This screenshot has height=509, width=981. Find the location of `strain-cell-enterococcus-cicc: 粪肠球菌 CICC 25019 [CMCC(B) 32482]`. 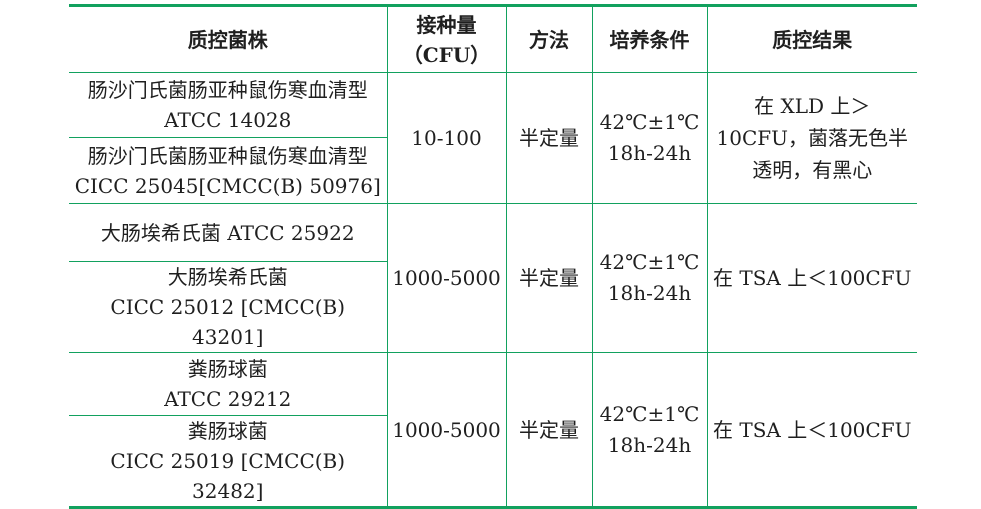

strain-cell-enterococcus-cicc: 粪肠球菌 CICC 25019 [CMCC(B) 32482] is located at coordinates (228, 462).